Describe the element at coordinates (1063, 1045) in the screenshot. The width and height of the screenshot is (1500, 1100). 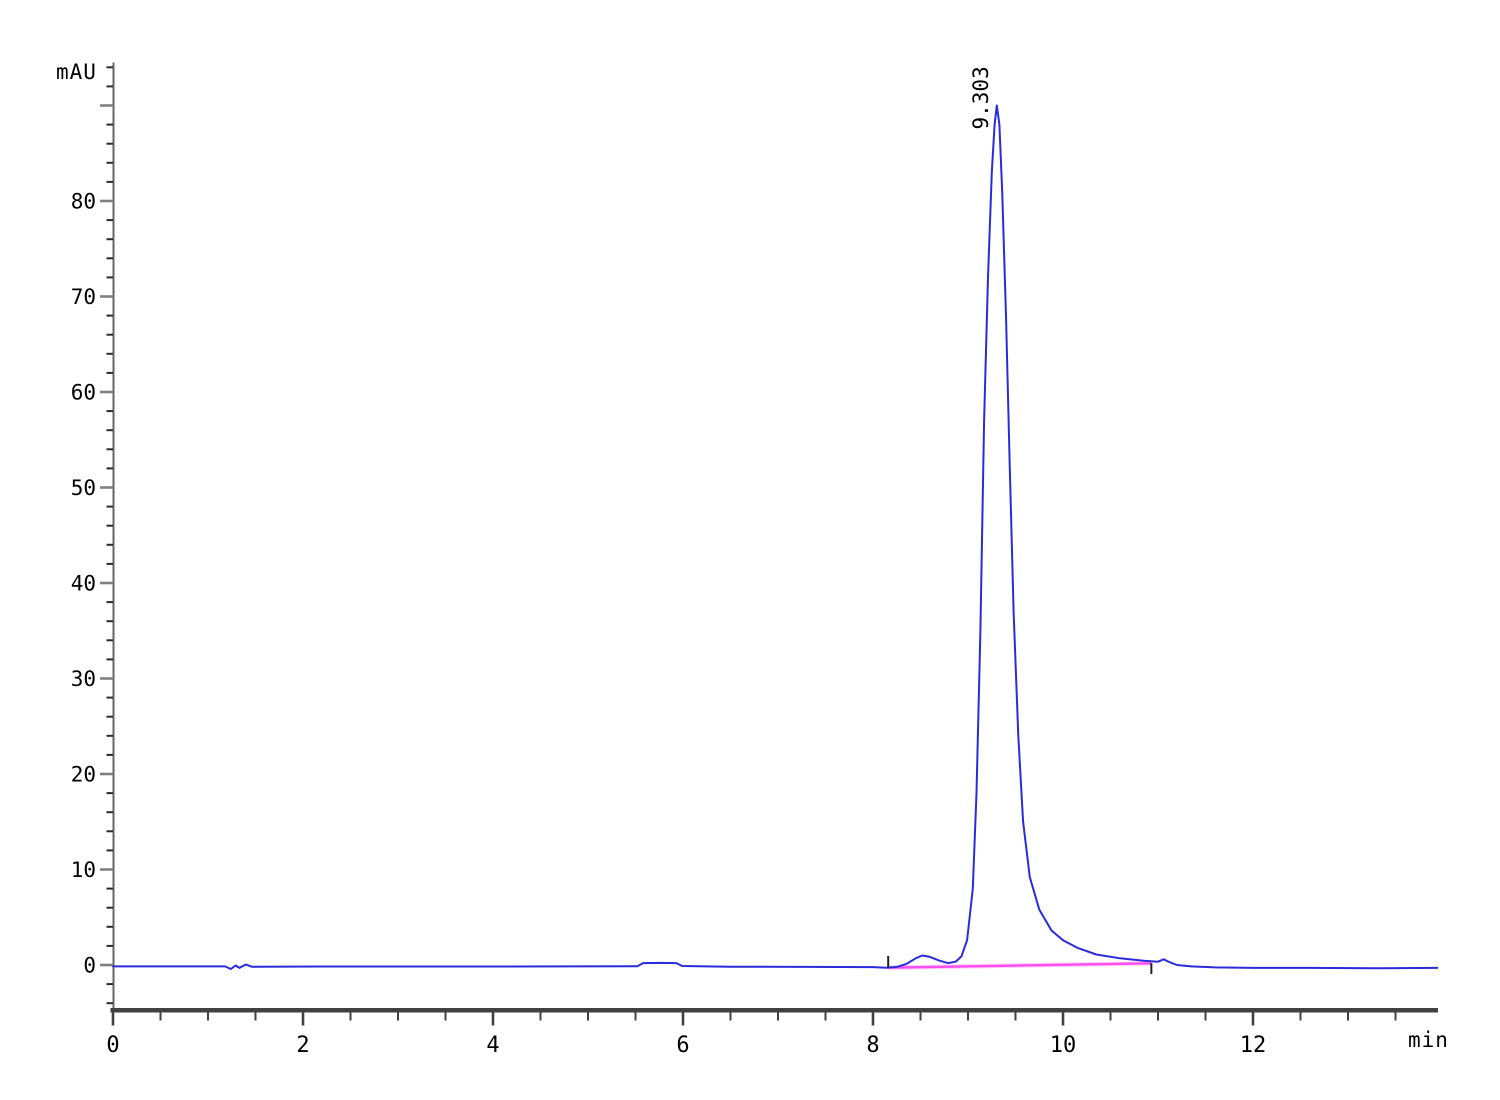
I see `x-tick-label: 10` at that location.